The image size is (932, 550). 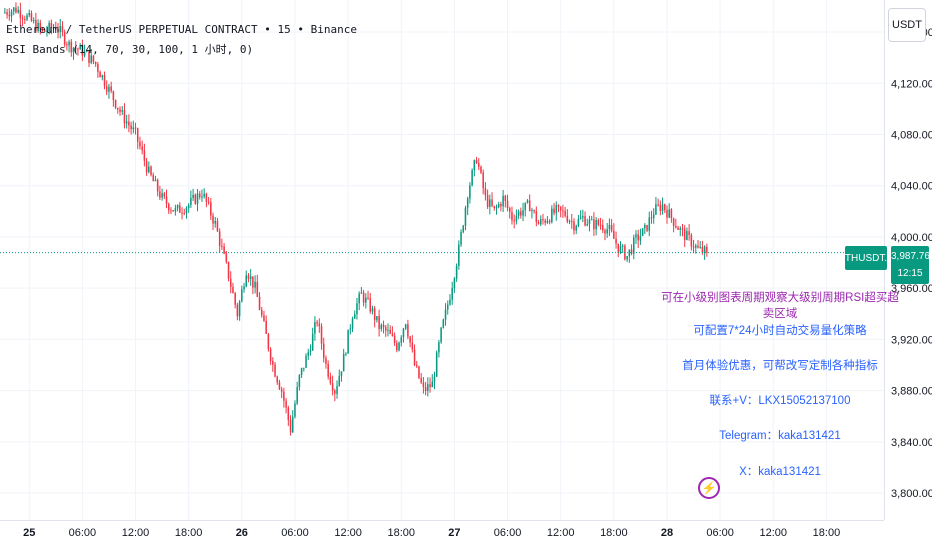 What do you see at coordinates (907, 25) in the screenshot?
I see `currency-button: USDT` at bounding box center [907, 25].